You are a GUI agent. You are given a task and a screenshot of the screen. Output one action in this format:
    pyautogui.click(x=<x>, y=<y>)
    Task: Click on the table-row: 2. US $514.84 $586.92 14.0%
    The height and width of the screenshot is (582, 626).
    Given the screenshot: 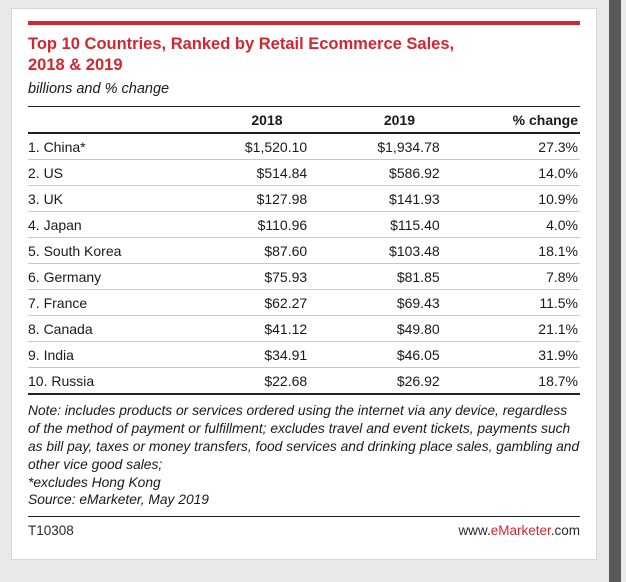 What is the action you would take?
    pyautogui.click(x=304, y=172)
    